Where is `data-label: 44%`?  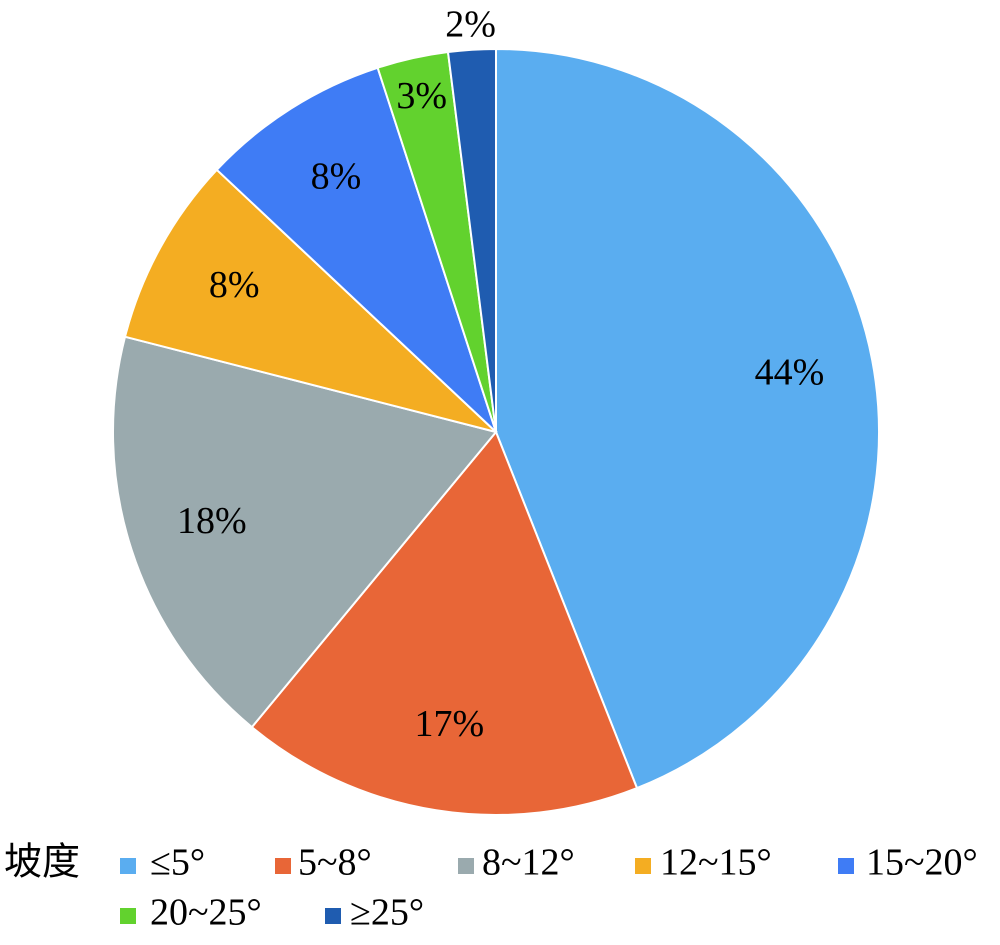
data-label: 44% is located at coordinates (790, 373).